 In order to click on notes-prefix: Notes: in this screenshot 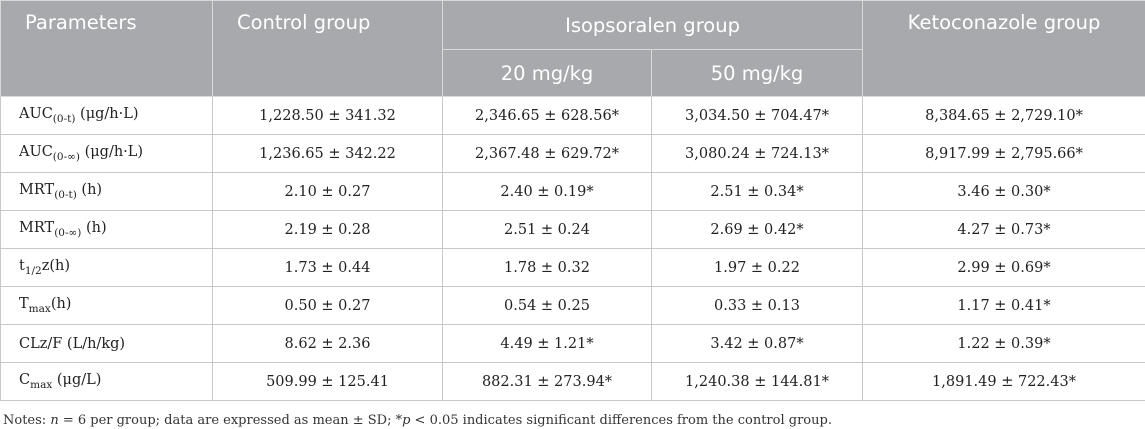, I will do `click(27, 420)`.